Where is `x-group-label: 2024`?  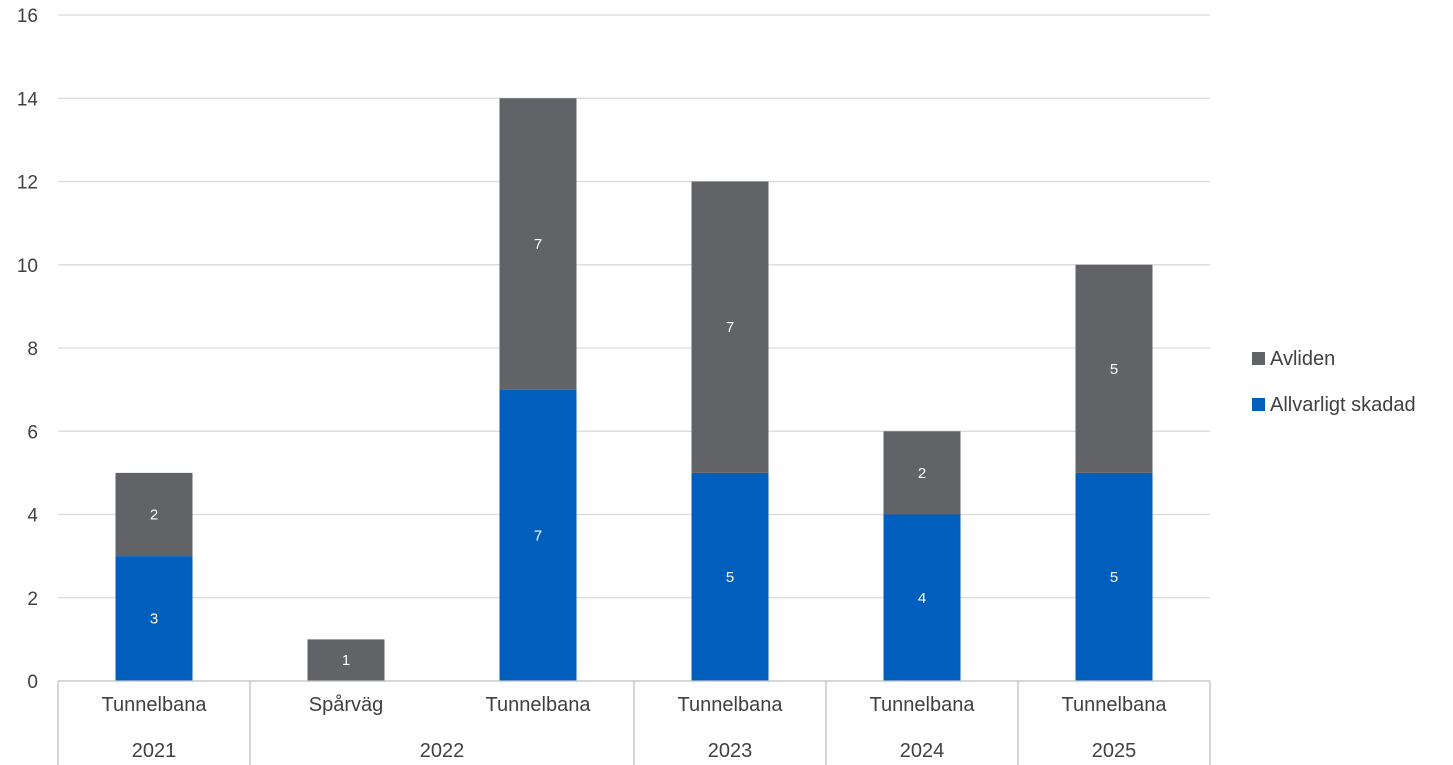 x-group-label: 2024 is located at coordinates (922, 751).